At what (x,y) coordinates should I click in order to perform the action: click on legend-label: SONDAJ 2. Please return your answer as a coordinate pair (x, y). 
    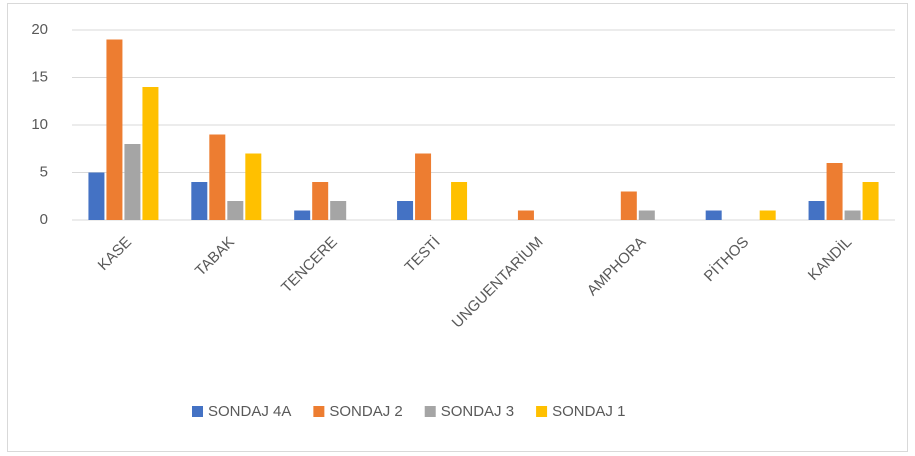
    Looking at the image, I should click on (365, 411).